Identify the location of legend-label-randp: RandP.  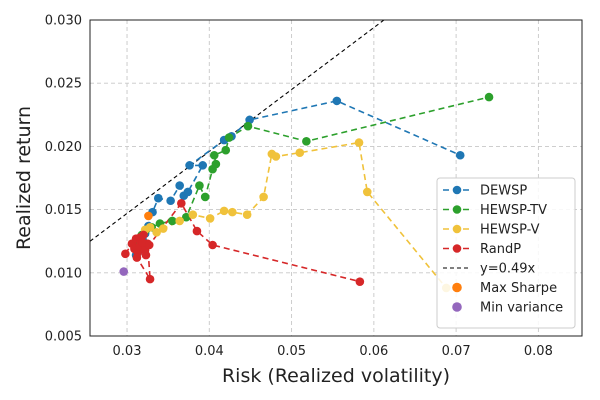
(500, 249).